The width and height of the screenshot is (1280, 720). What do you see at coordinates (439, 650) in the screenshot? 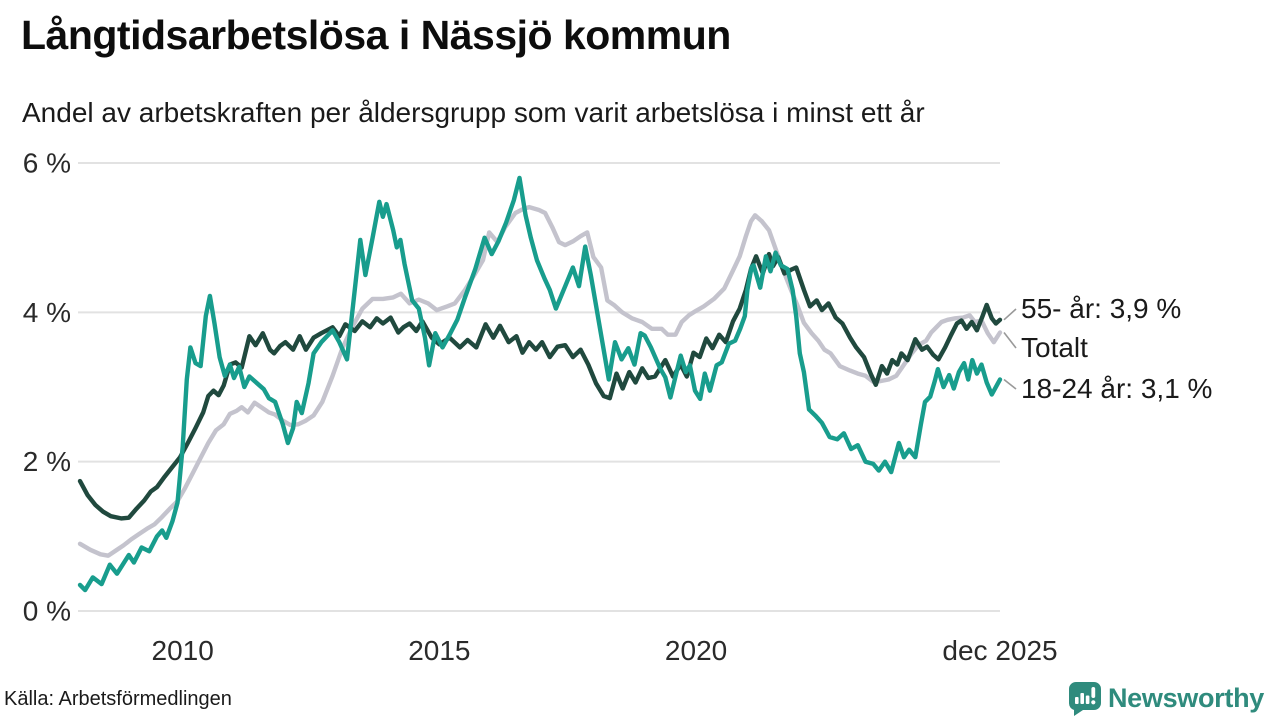
I see `x-tick-label: 2015` at bounding box center [439, 650].